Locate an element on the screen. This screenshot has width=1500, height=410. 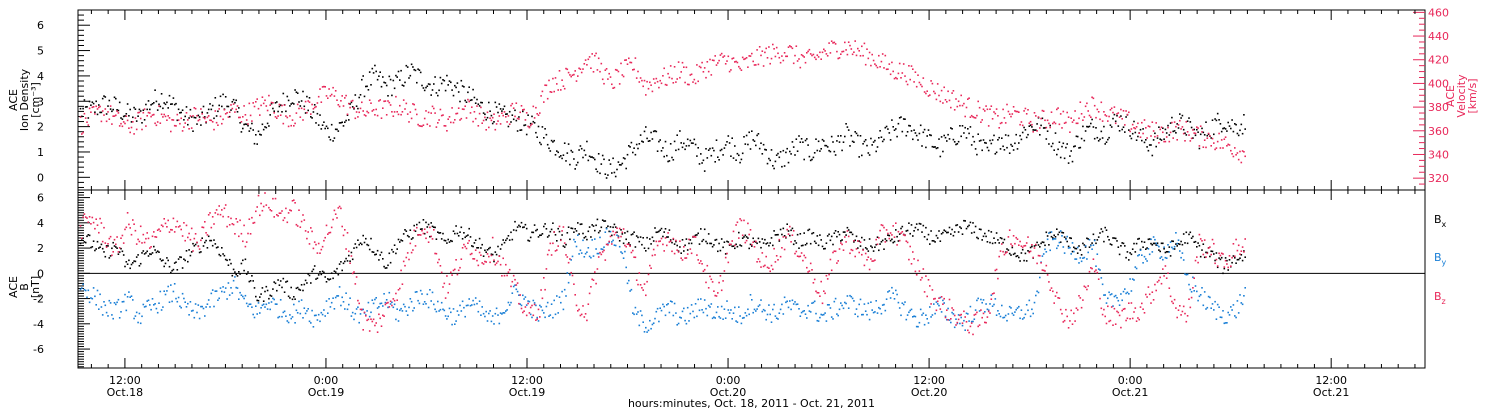
y-tick-label: 6 is located at coordinates (40, 25).